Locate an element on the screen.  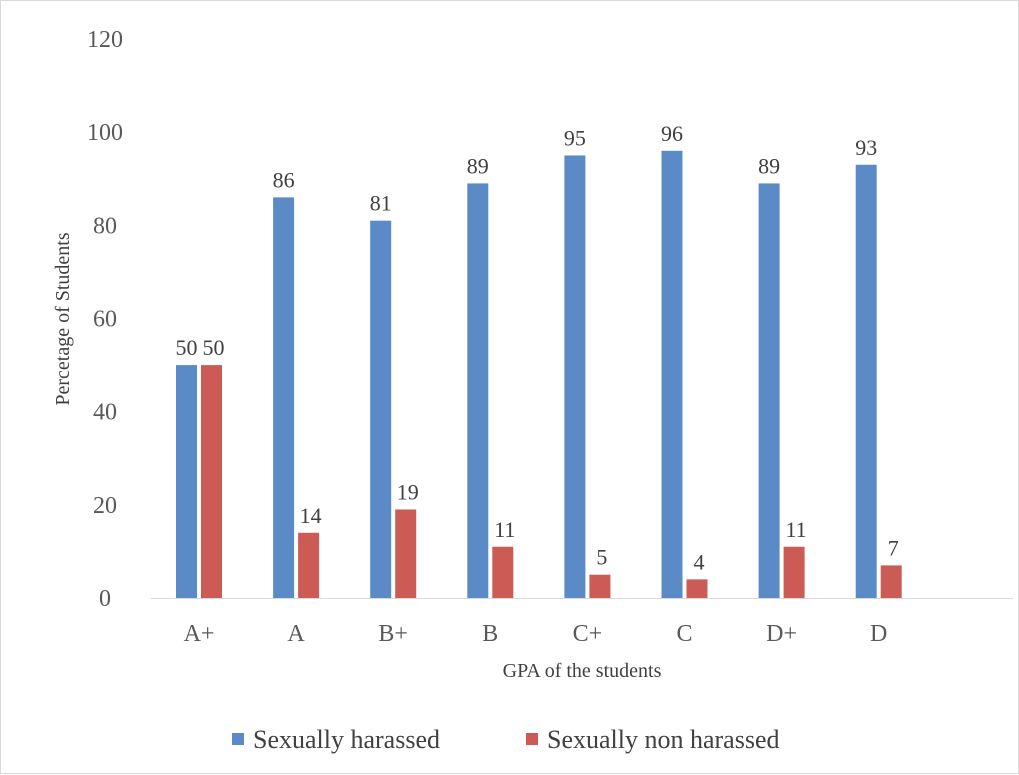
y-tick-label: 60 is located at coordinates (105, 320).